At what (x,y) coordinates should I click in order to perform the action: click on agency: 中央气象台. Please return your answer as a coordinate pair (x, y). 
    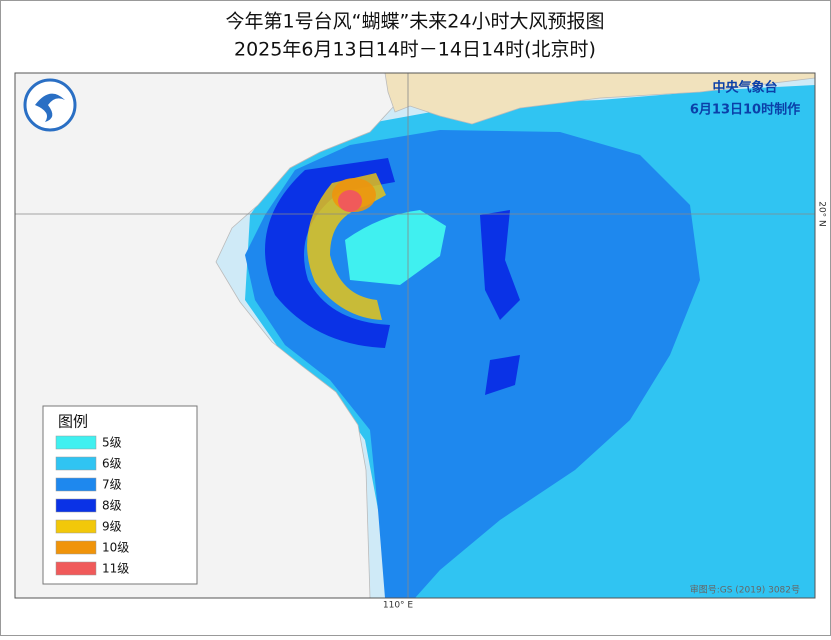
    Looking at the image, I should click on (744, 88).